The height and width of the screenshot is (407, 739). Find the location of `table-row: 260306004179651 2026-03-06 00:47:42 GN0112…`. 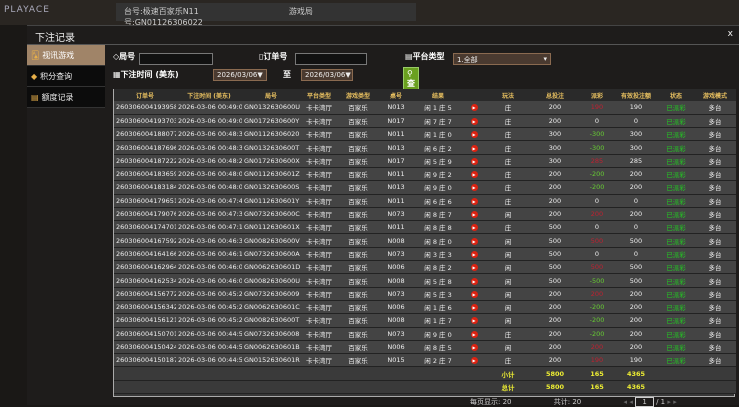

table-row: 260306004179651 2026-03-06 00:47:42 GN0112… is located at coordinates (425, 201).